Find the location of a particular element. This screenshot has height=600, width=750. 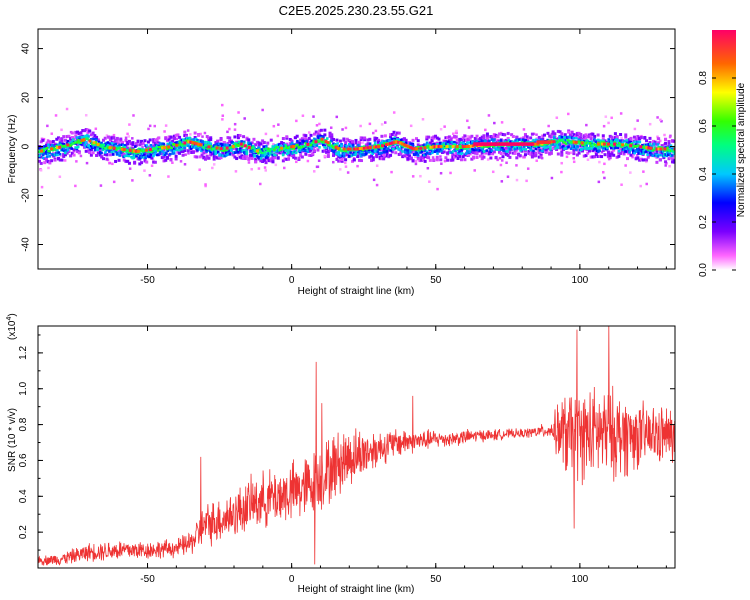

colorbar-label: Normalized spectral amplitude is located at coordinates (741, 149).